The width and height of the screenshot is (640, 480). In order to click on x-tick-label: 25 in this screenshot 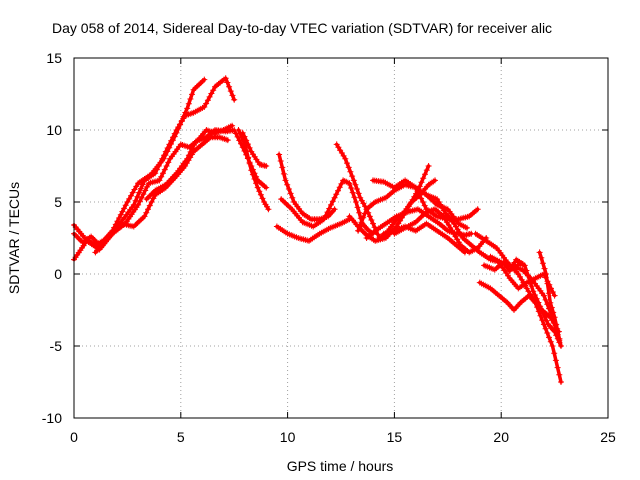, I will do `click(608, 437)`.